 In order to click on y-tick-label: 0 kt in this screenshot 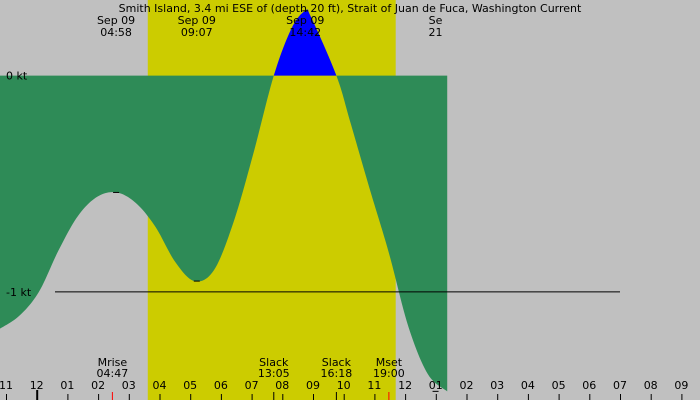, I will do `click(17, 76)`.